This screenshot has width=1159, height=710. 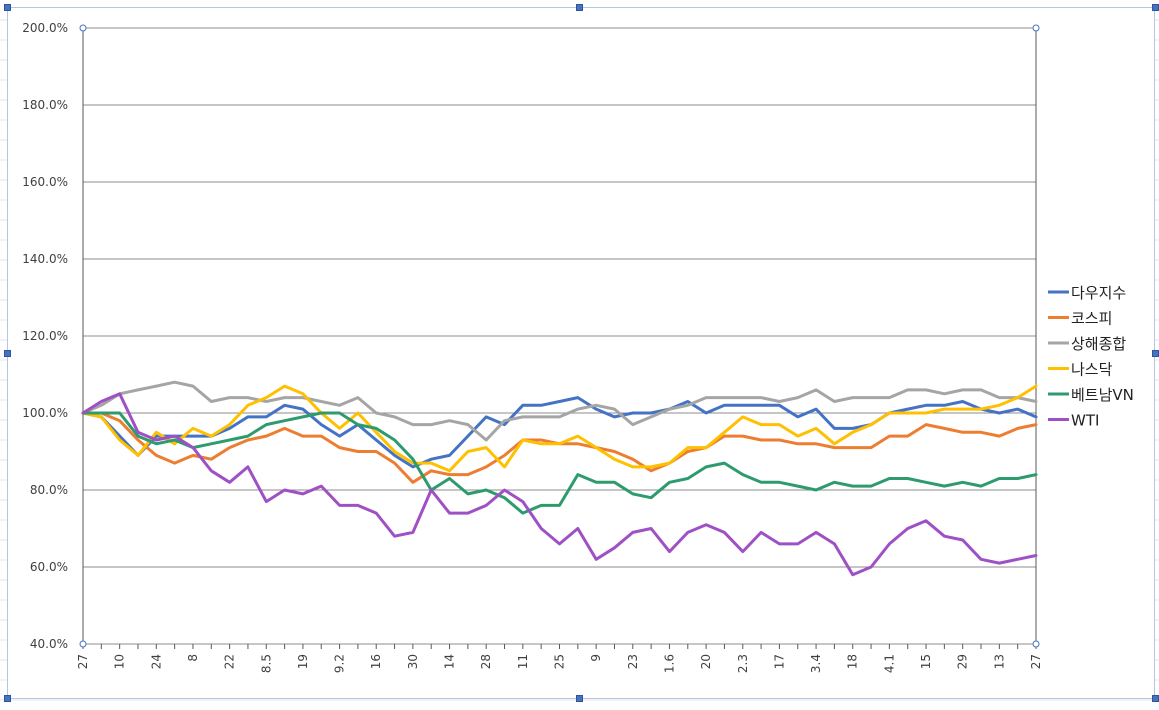 I want to click on x-tick-label: 19, so click(x=303, y=661).